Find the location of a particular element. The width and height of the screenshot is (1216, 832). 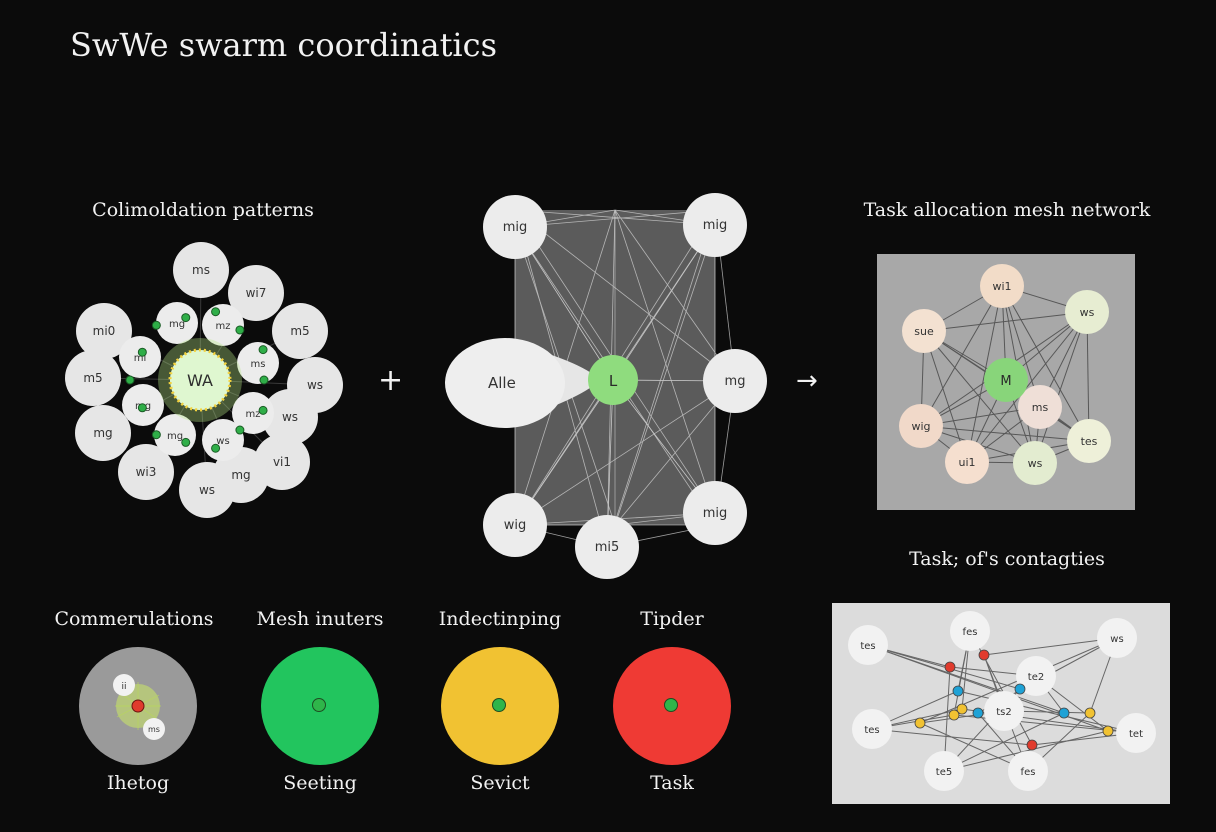

task-center-label: M is located at coordinates (1005, 381).